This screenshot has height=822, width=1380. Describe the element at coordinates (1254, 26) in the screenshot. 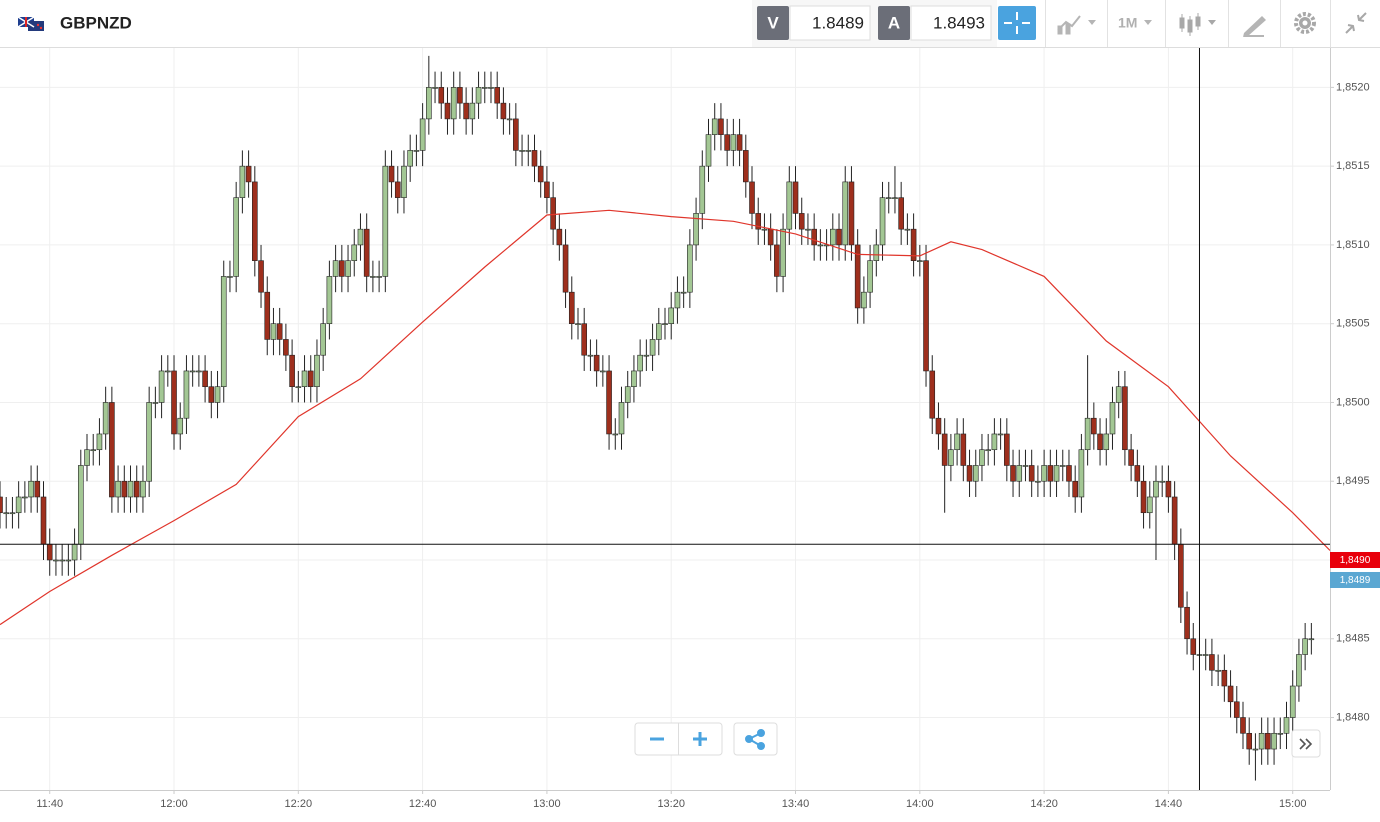

I see `draw-tool-button` at that location.